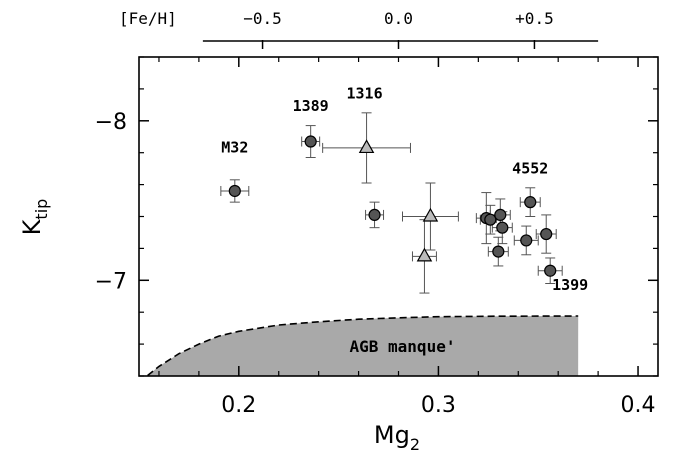  Describe the element at coordinates (570, 285) in the screenshot. I see `annotation-label: 1399` at that location.